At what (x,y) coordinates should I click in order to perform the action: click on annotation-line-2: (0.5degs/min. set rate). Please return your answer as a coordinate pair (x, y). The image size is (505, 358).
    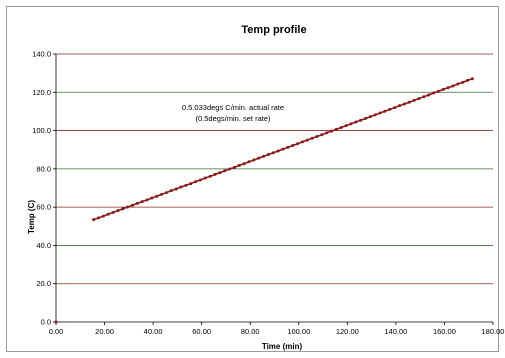
    Looking at the image, I should click on (233, 118).